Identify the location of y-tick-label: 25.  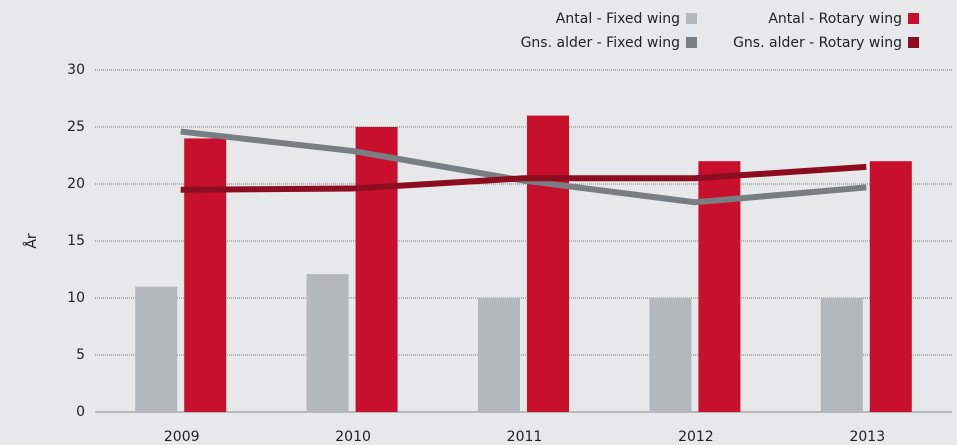
(76, 127).